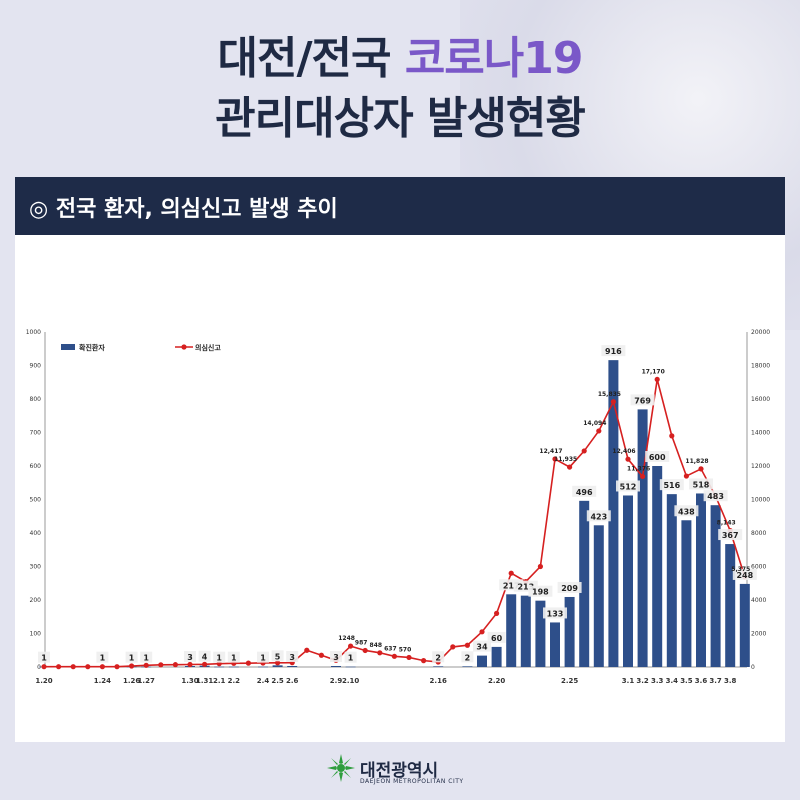 This screenshot has height=800, width=800. What do you see at coordinates (204, 681) in the screenshot?
I see `x-tick-label: 1.31` at bounding box center [204, 681].